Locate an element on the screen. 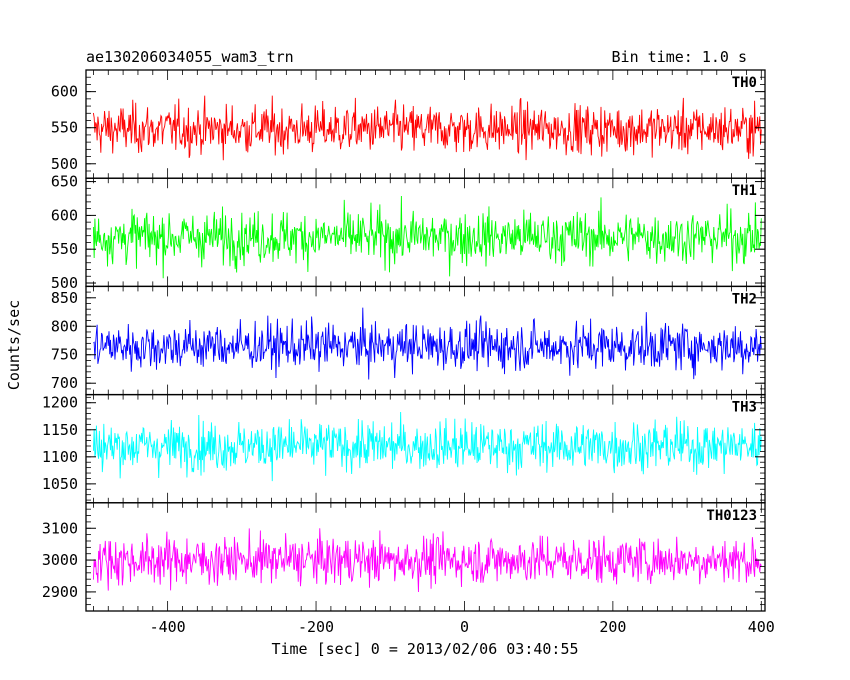  x-tick-label: 400 is located at coordinates (761, 627).